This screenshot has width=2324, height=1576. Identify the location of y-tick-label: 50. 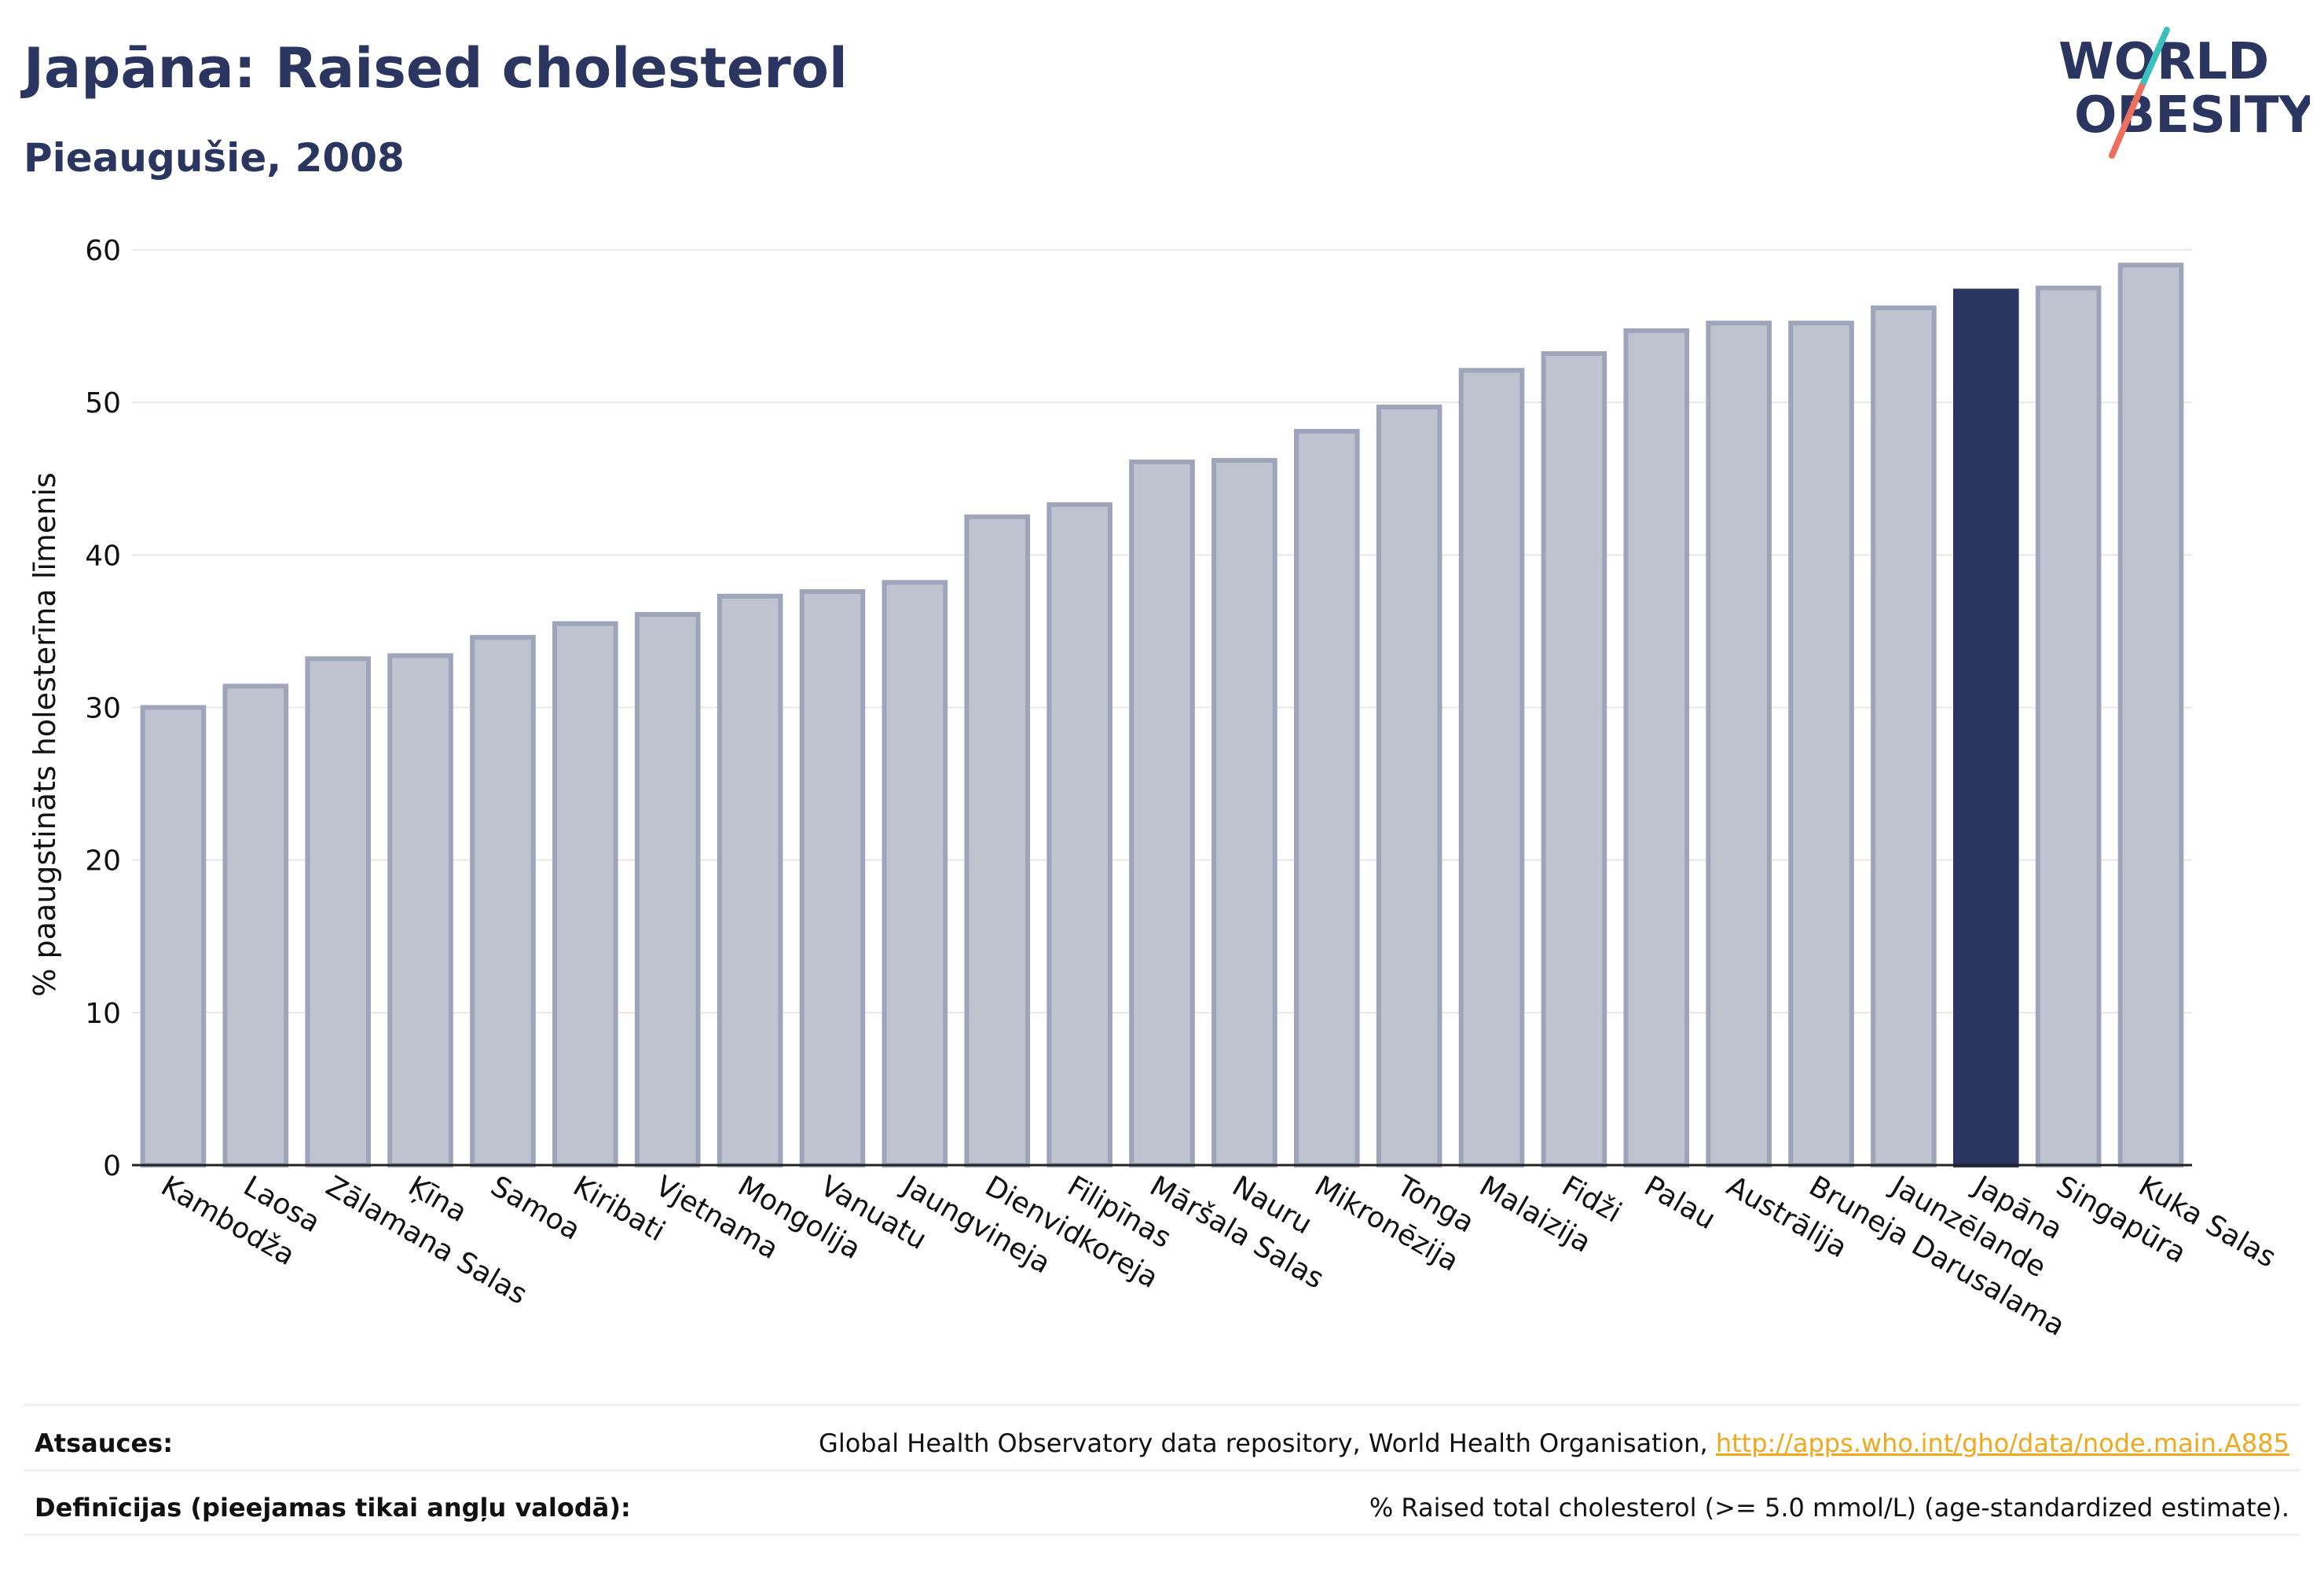
(103, 403).